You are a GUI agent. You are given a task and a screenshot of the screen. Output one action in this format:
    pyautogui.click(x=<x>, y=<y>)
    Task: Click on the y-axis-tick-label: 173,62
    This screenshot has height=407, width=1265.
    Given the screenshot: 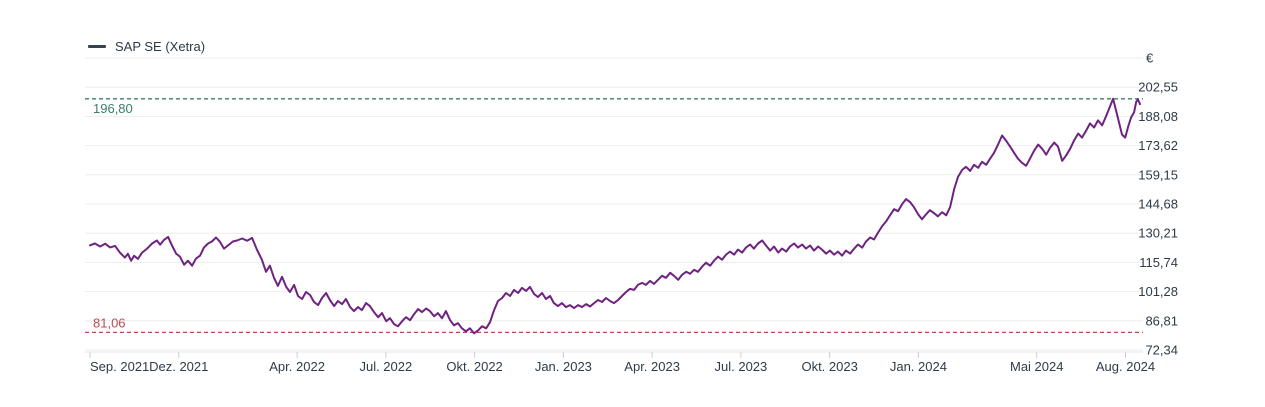 What is the action you would take?
    pyautogui.click(x=1158, y=145)
    